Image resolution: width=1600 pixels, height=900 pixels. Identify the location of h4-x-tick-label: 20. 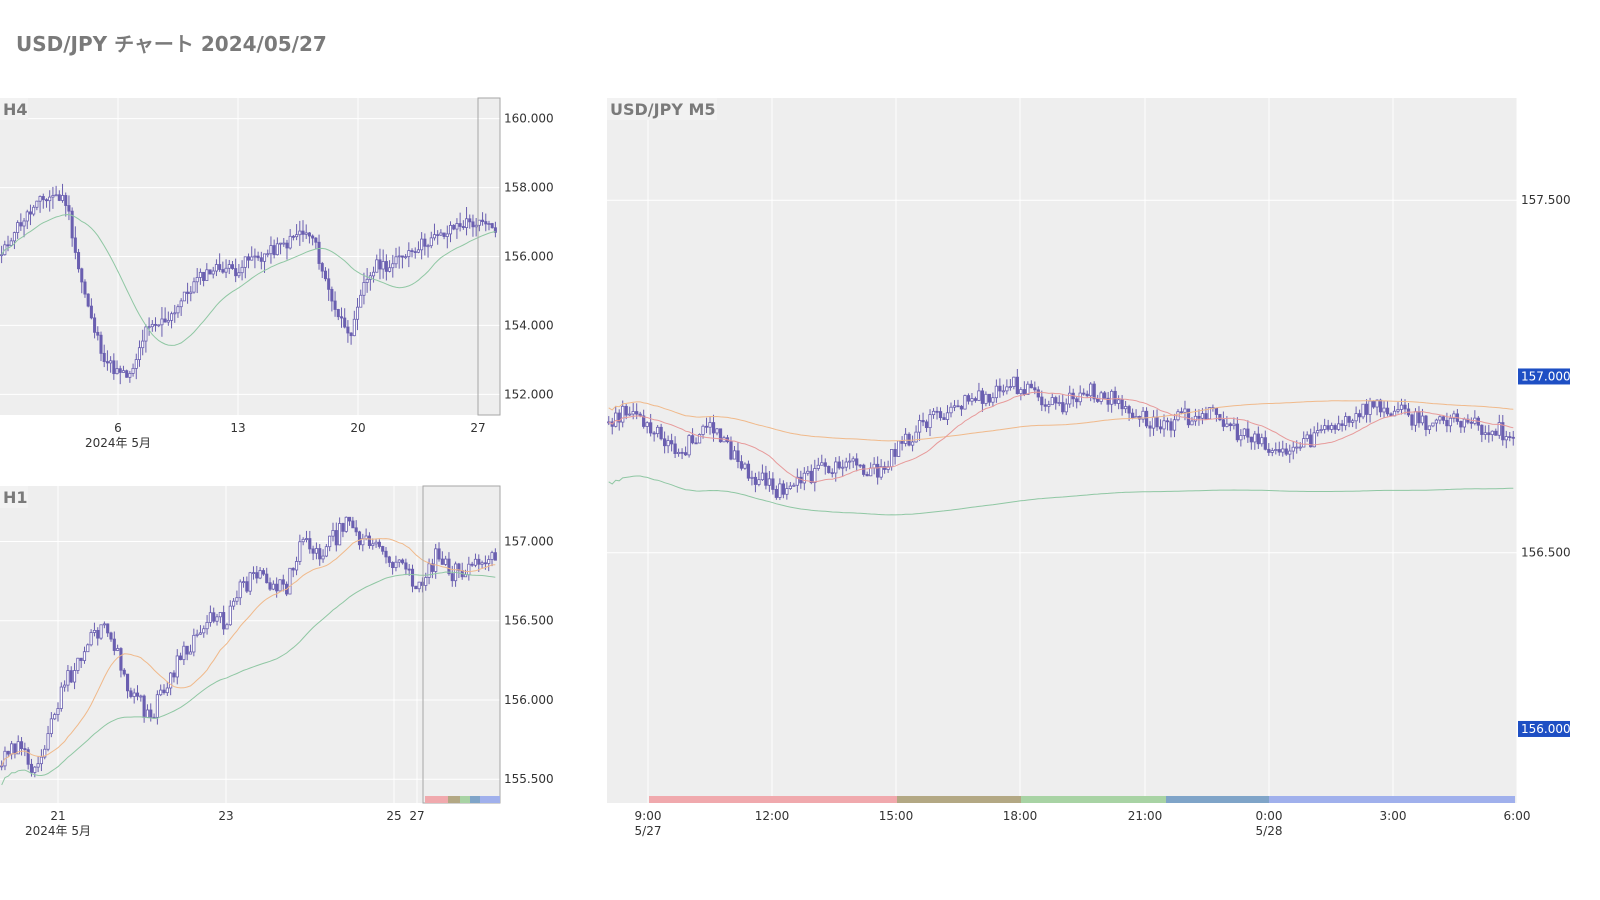
(357, 428).